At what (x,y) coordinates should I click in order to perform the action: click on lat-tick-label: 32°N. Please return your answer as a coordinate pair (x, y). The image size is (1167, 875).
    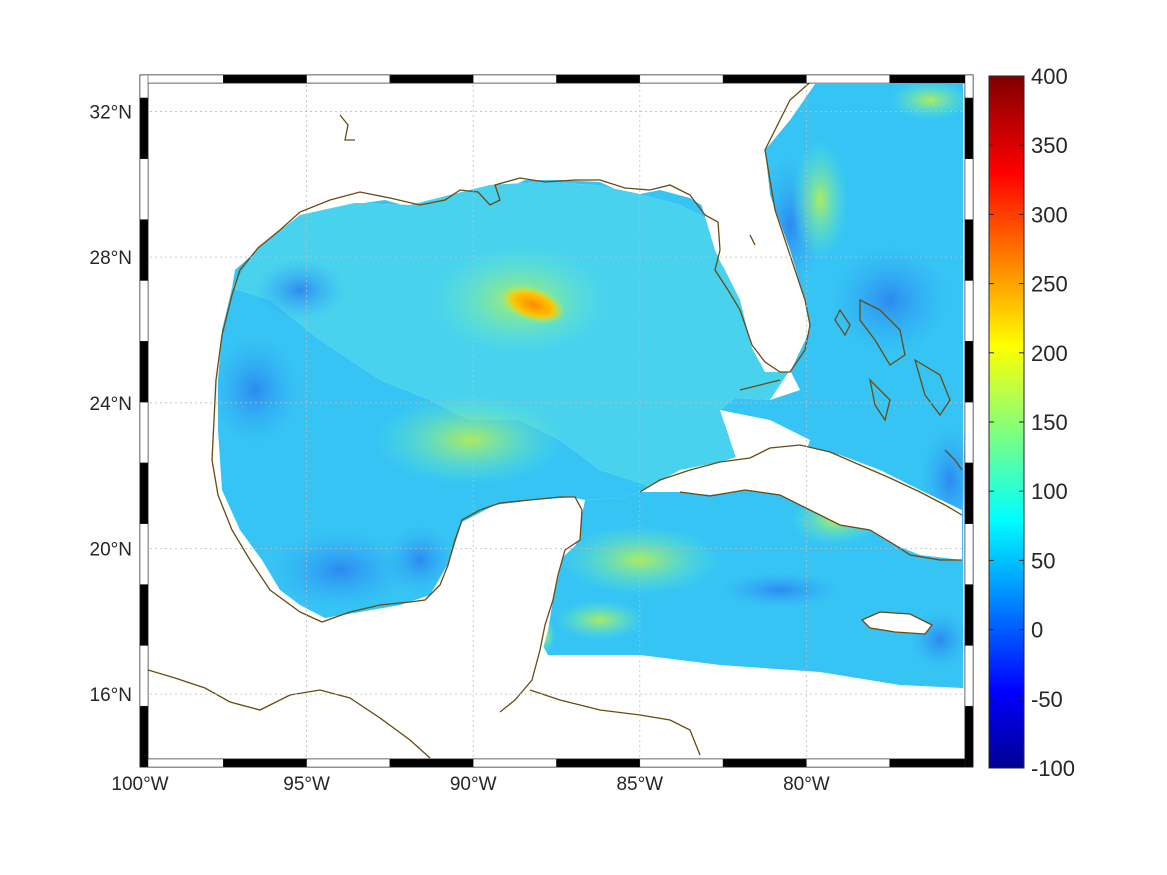
    Looking at the image, I should click on (111, 112).